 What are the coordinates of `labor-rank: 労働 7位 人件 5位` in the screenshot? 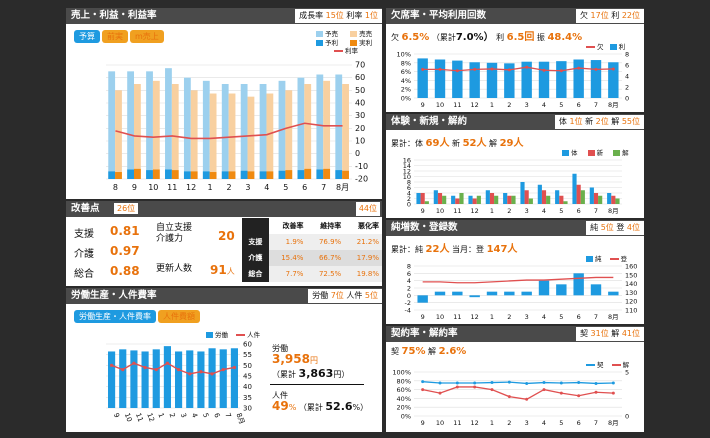 It's located at (345, 296).